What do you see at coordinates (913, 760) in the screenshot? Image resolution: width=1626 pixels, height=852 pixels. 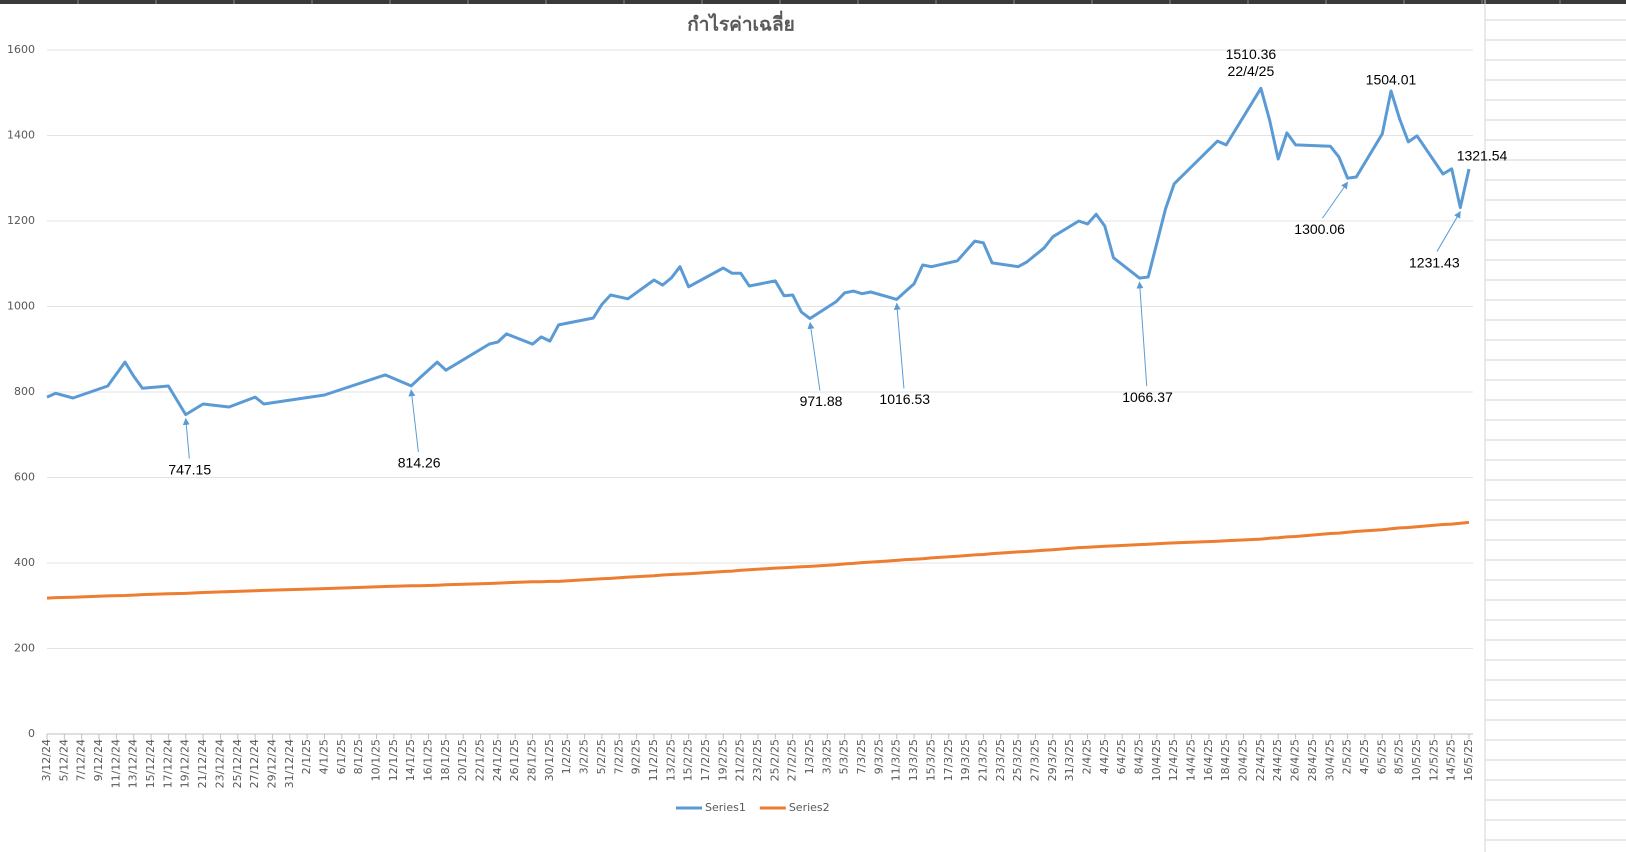 I see `x-tick-label: 13/3/25` at bounding box center [913, 760].